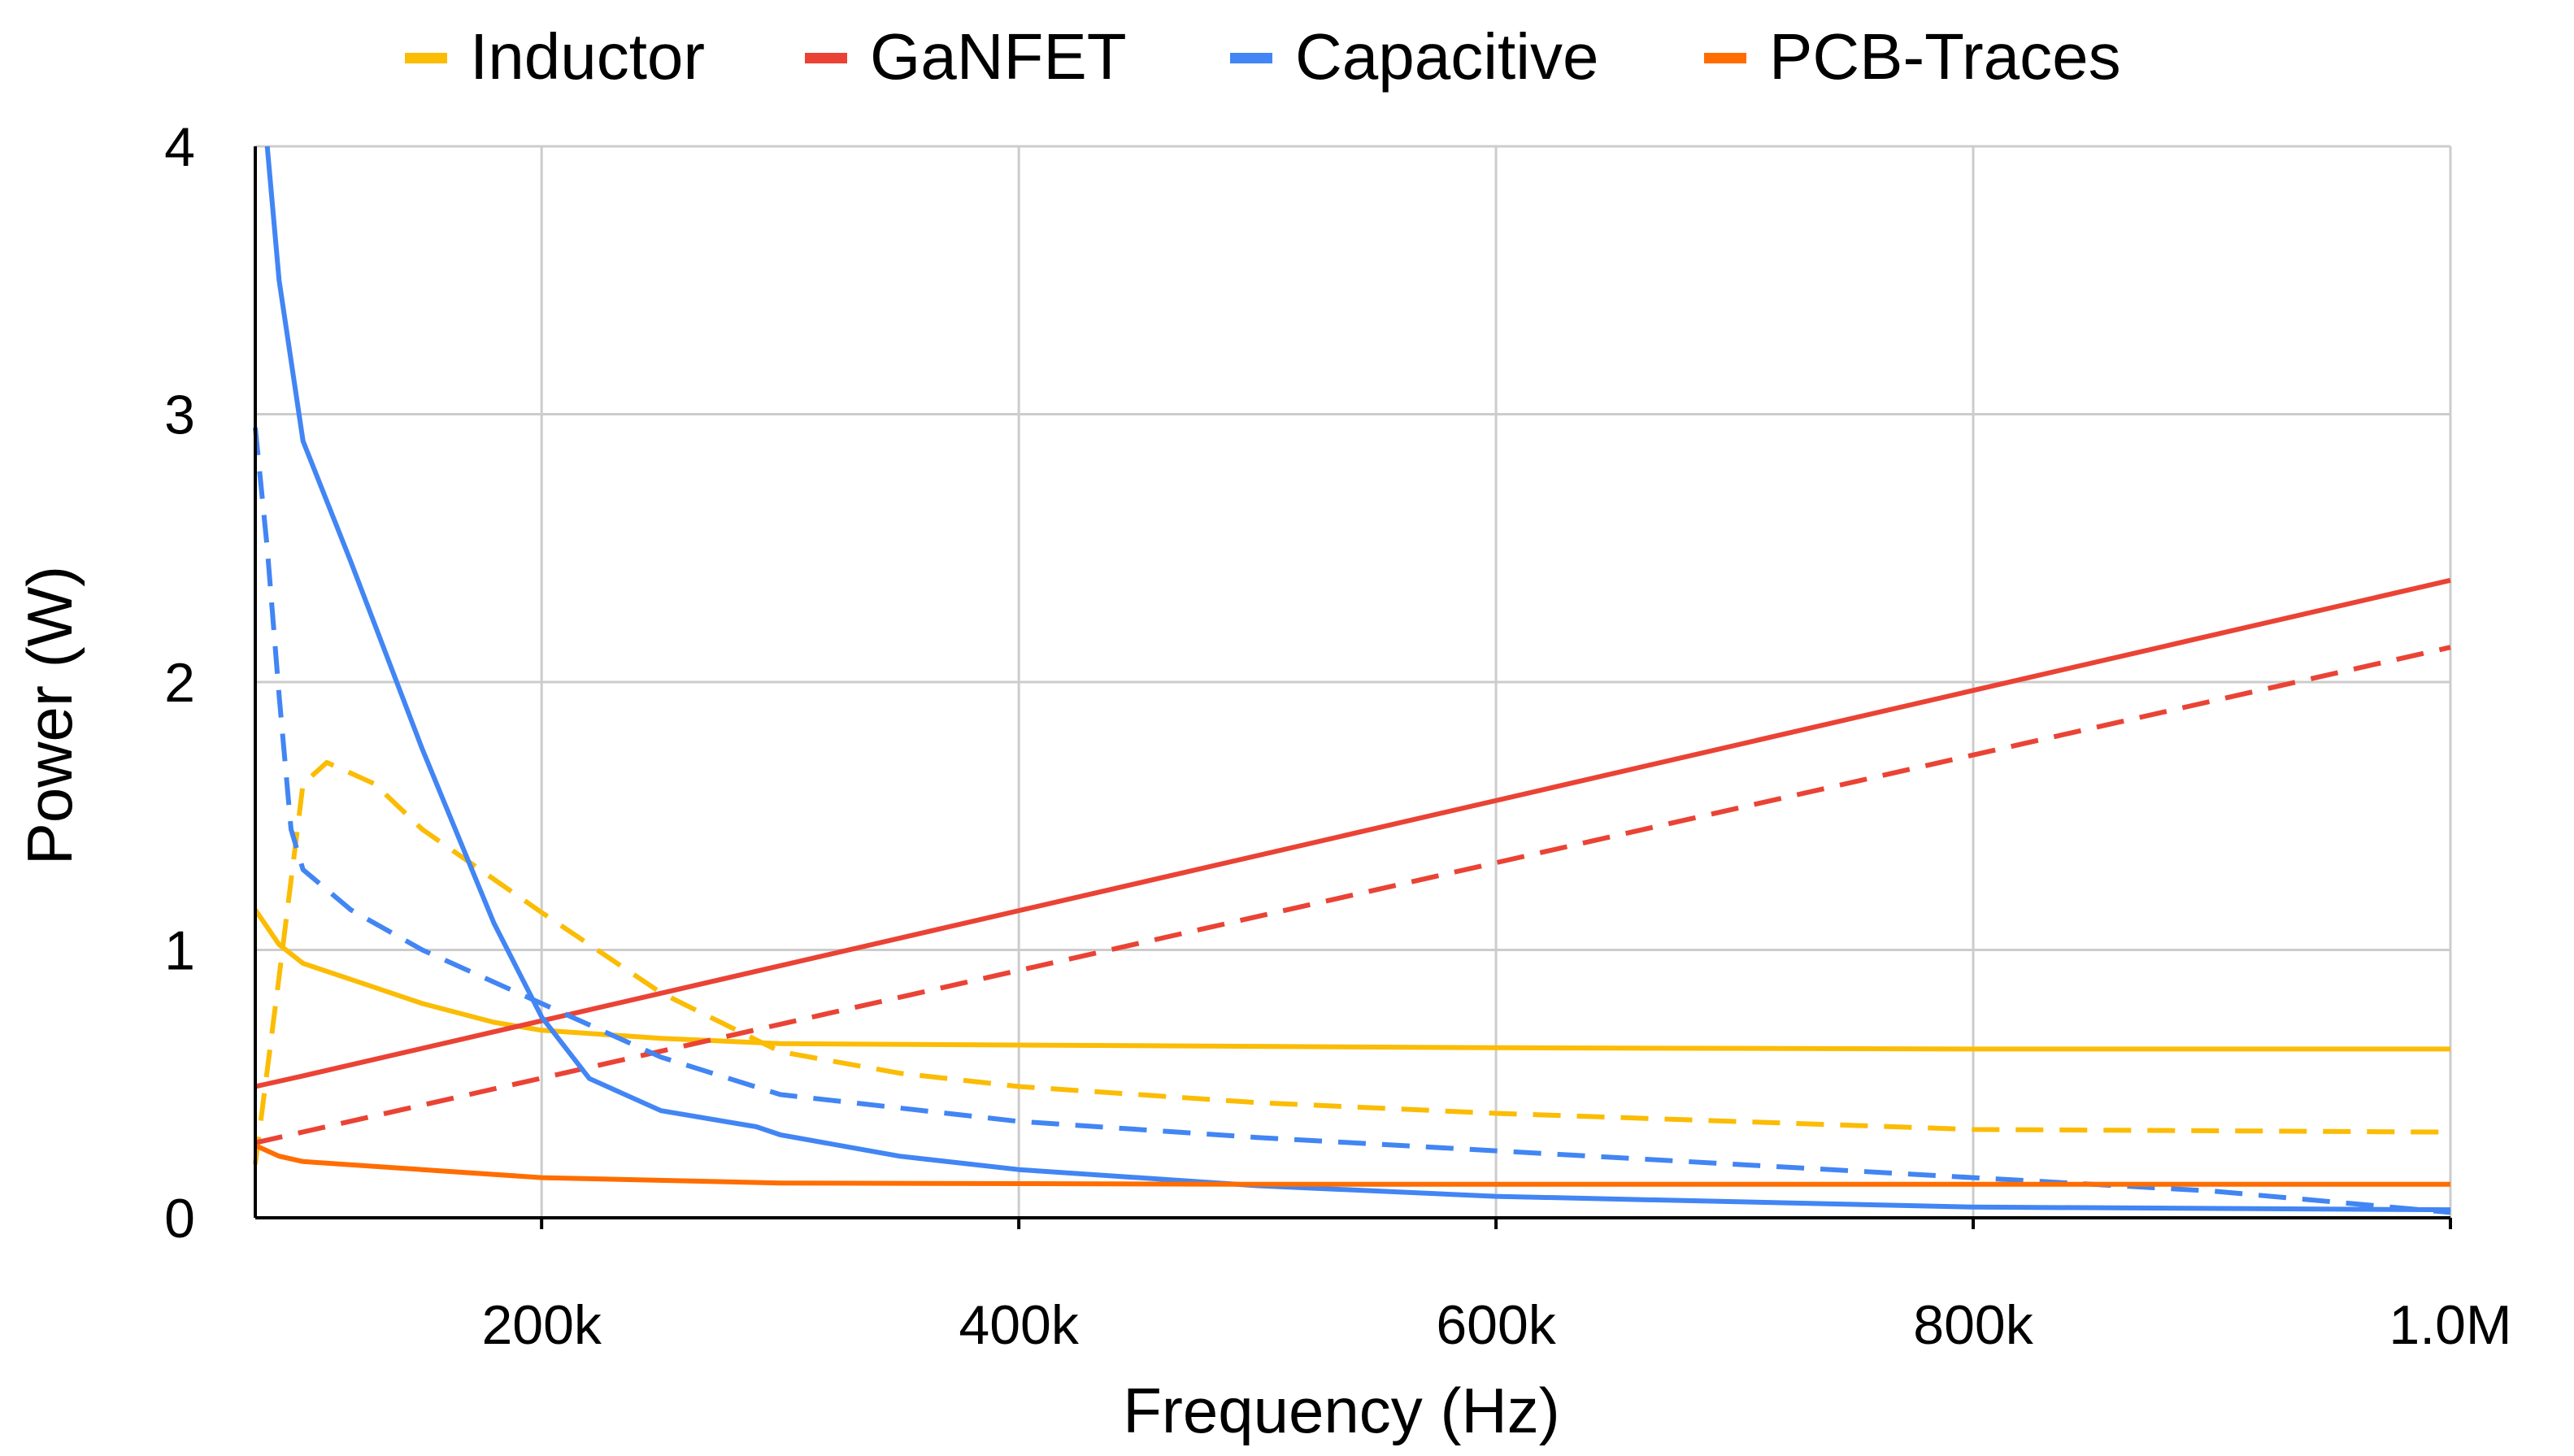  Describe the element at coordinates (1351, 980) in the screenshot. I see `series-inductor-solid` at that location.